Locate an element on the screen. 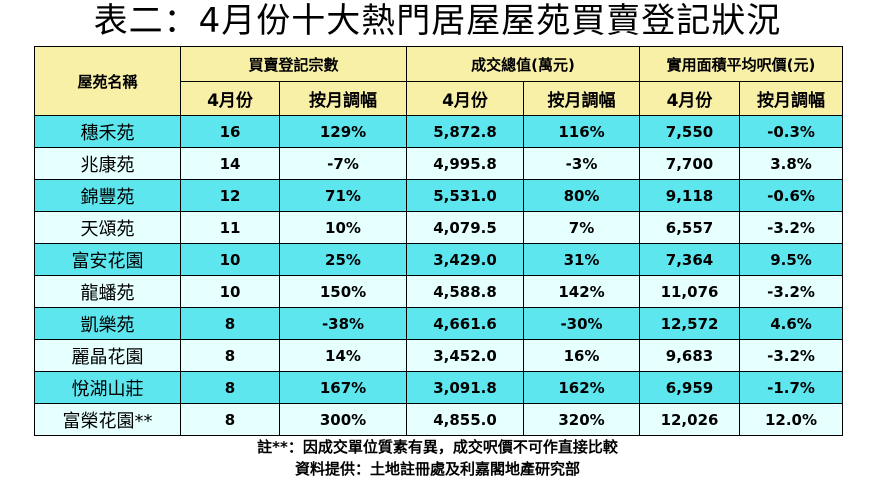 Image resolution: width=875 pixels, height=480 pixels. cell-count-change: 71% is located at coordinates (343, 195).